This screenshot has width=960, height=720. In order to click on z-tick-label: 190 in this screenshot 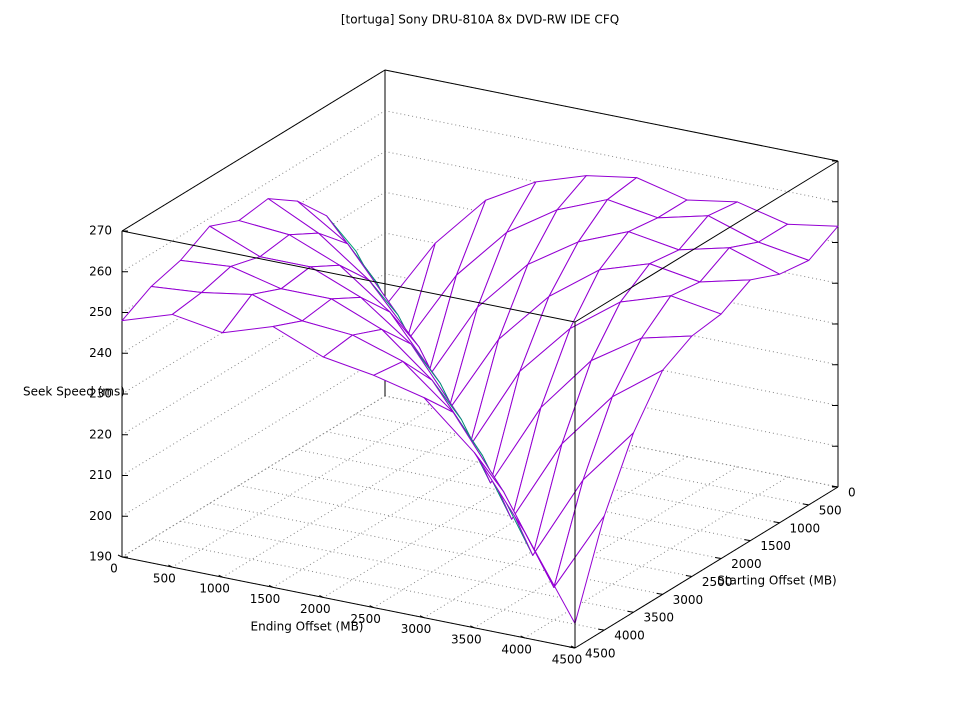, I will do `click(100, 557)`.